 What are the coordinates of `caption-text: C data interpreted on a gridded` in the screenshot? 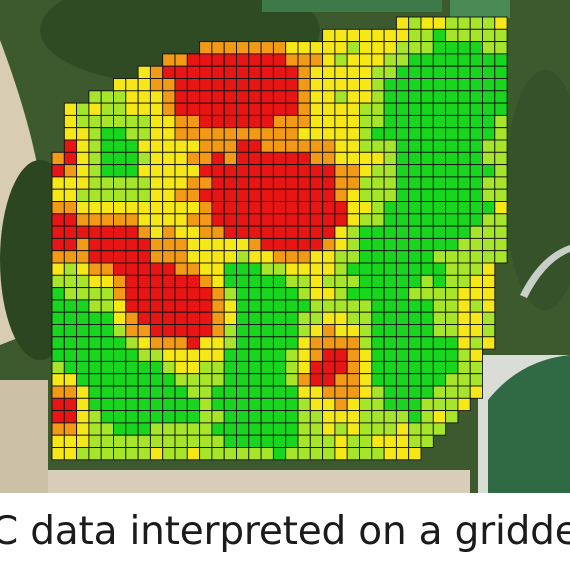 It's located at (285, 540).